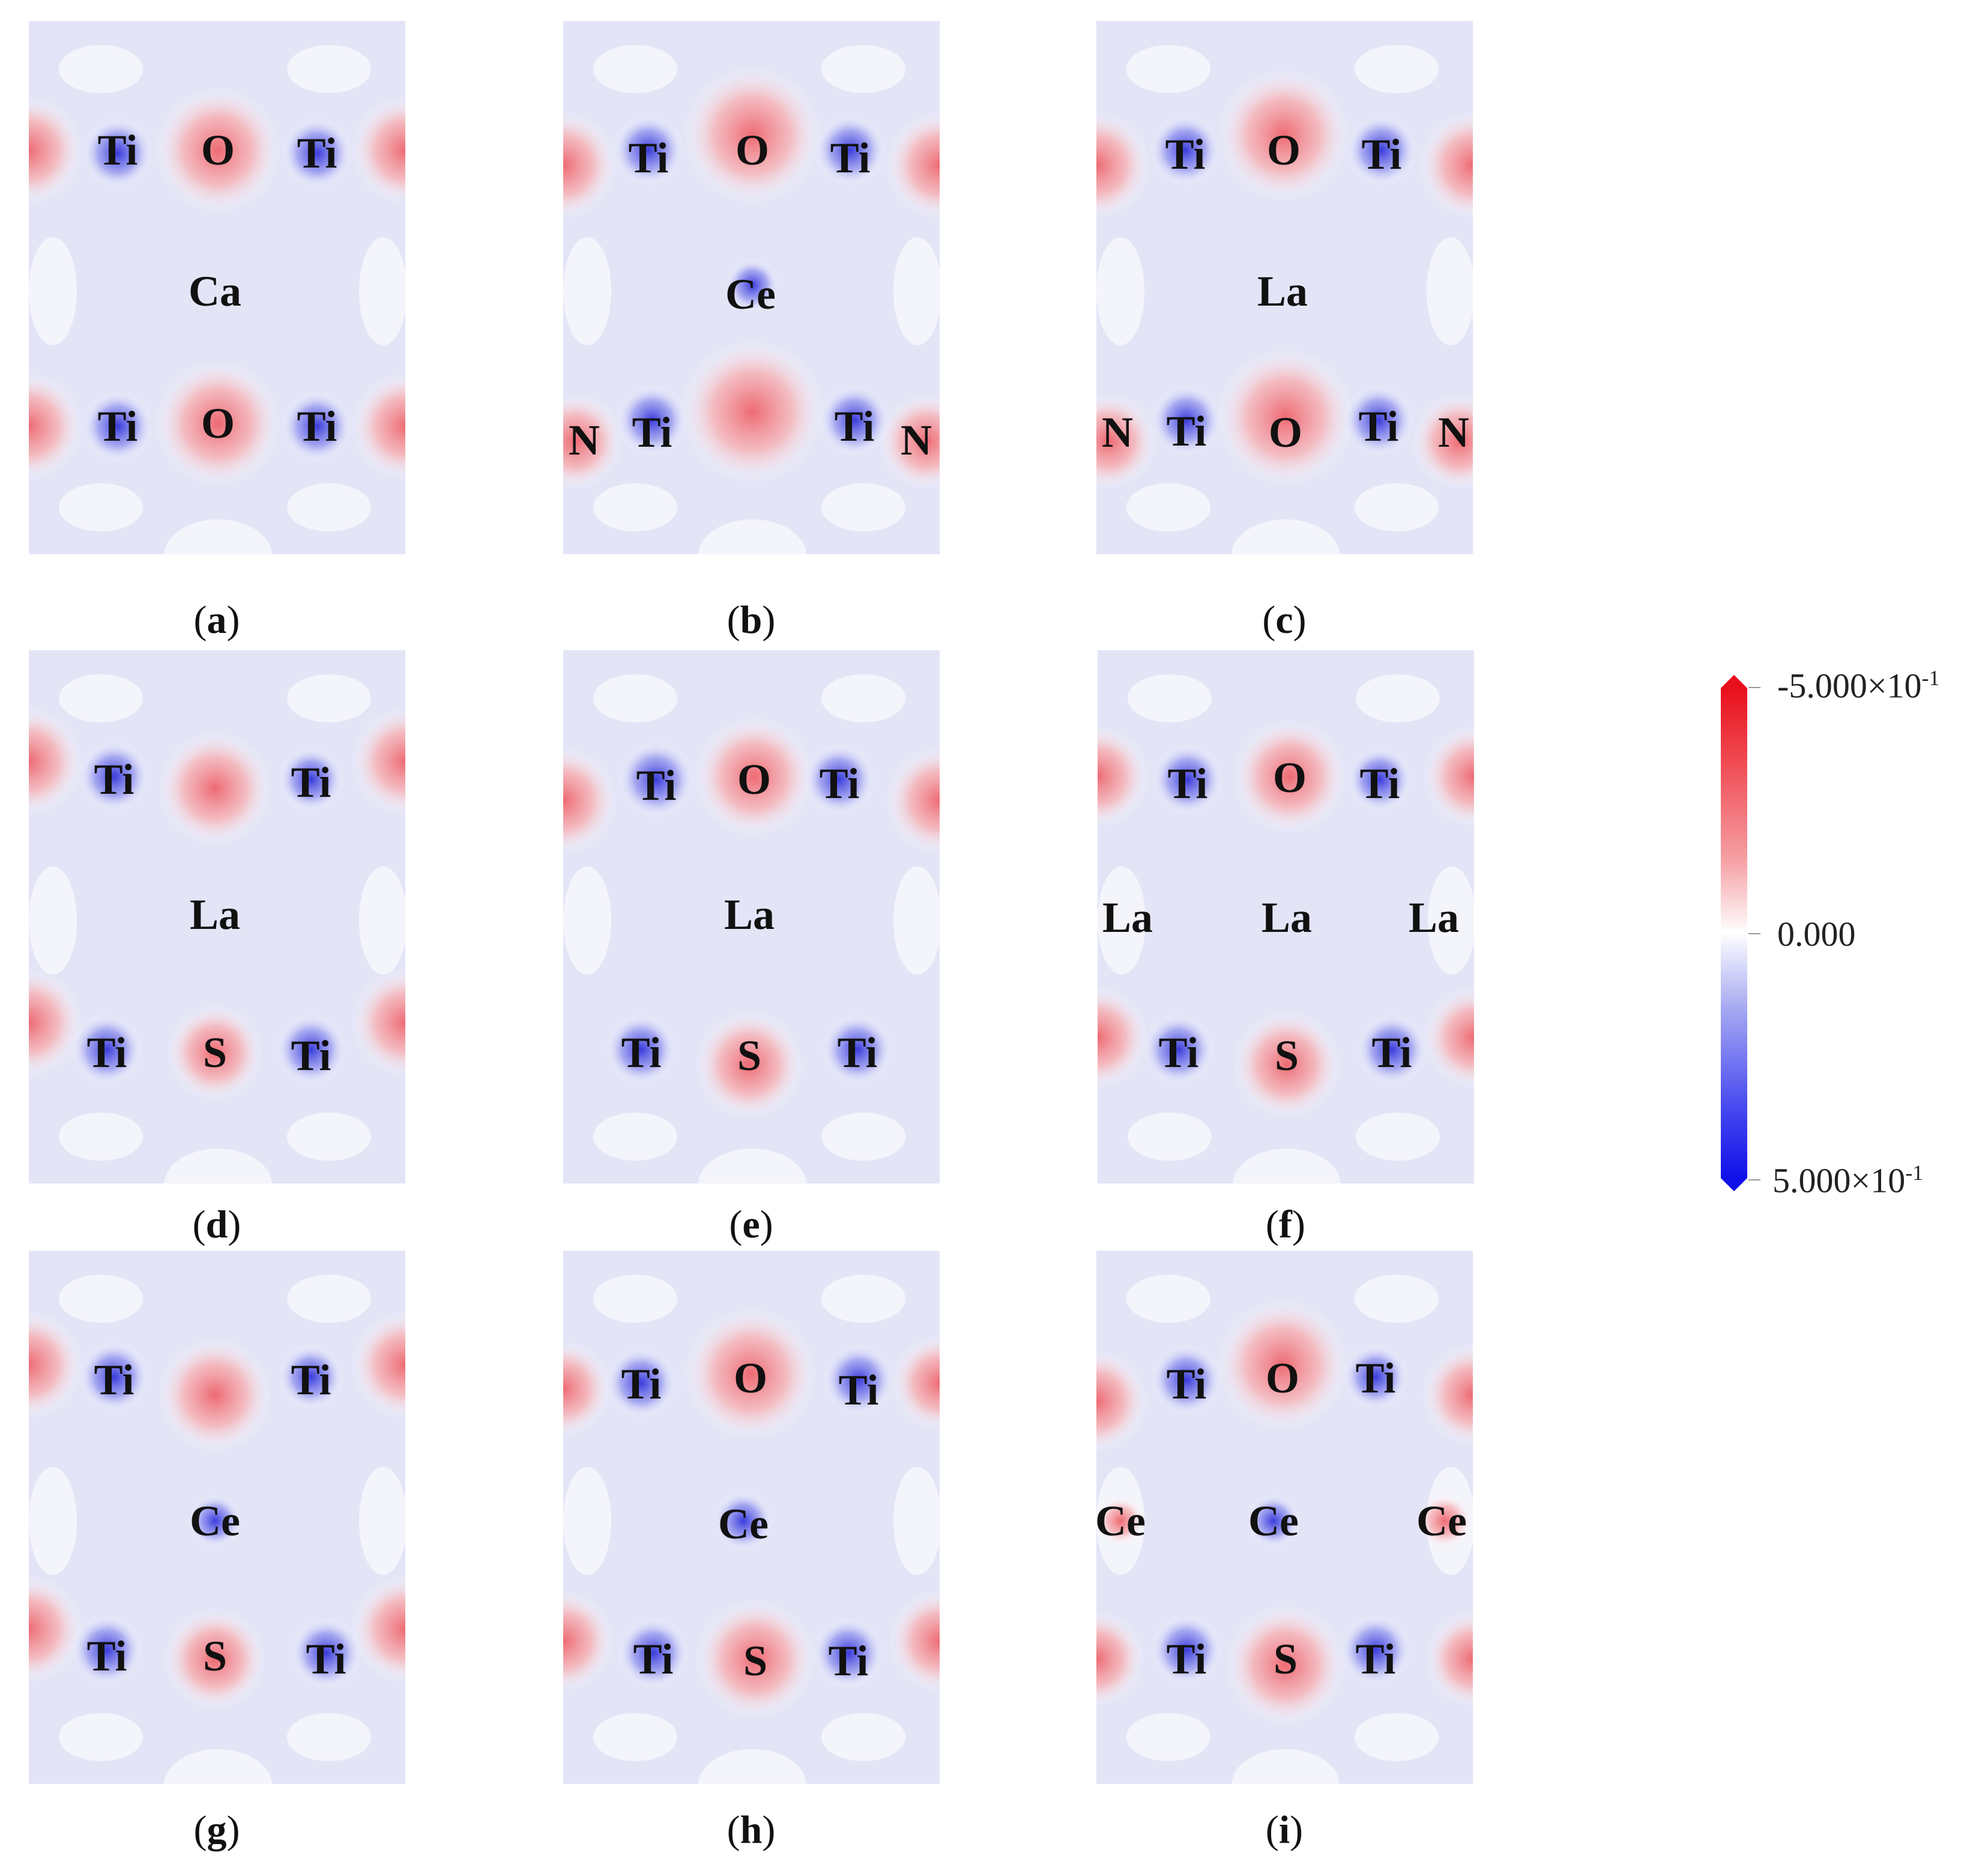 Image resolution: width=1988 pixels, height=1862 pixels. I want to click on colorbar-max-label: -5.000×10⁻¹, so click(1858, 686).